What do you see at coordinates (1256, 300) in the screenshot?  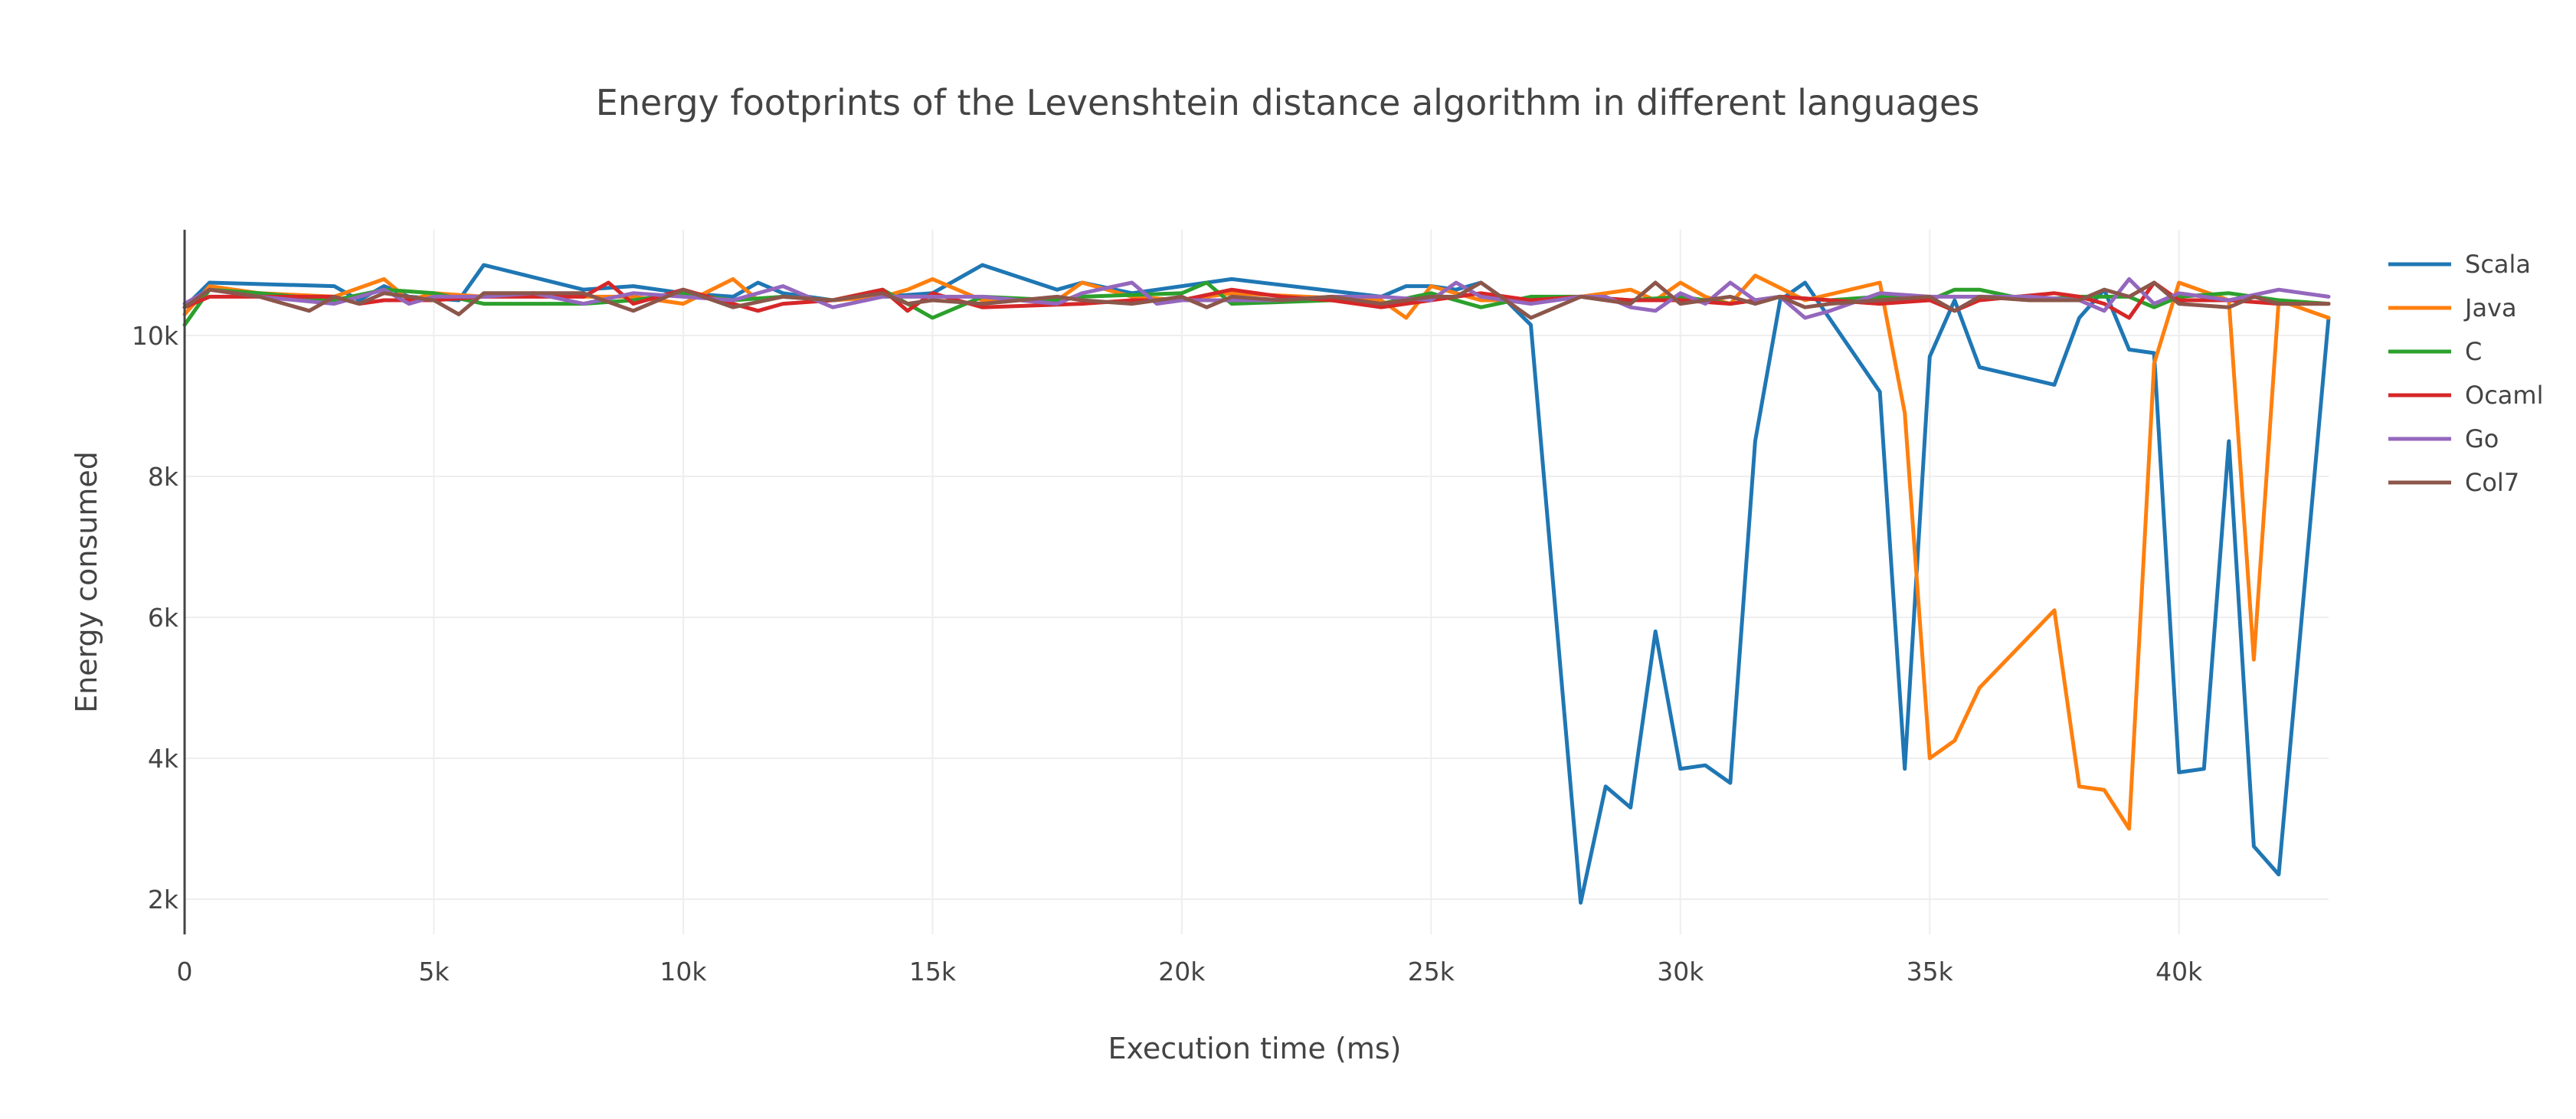 I see `series-line-col7` at bounding box center [1256, 300].